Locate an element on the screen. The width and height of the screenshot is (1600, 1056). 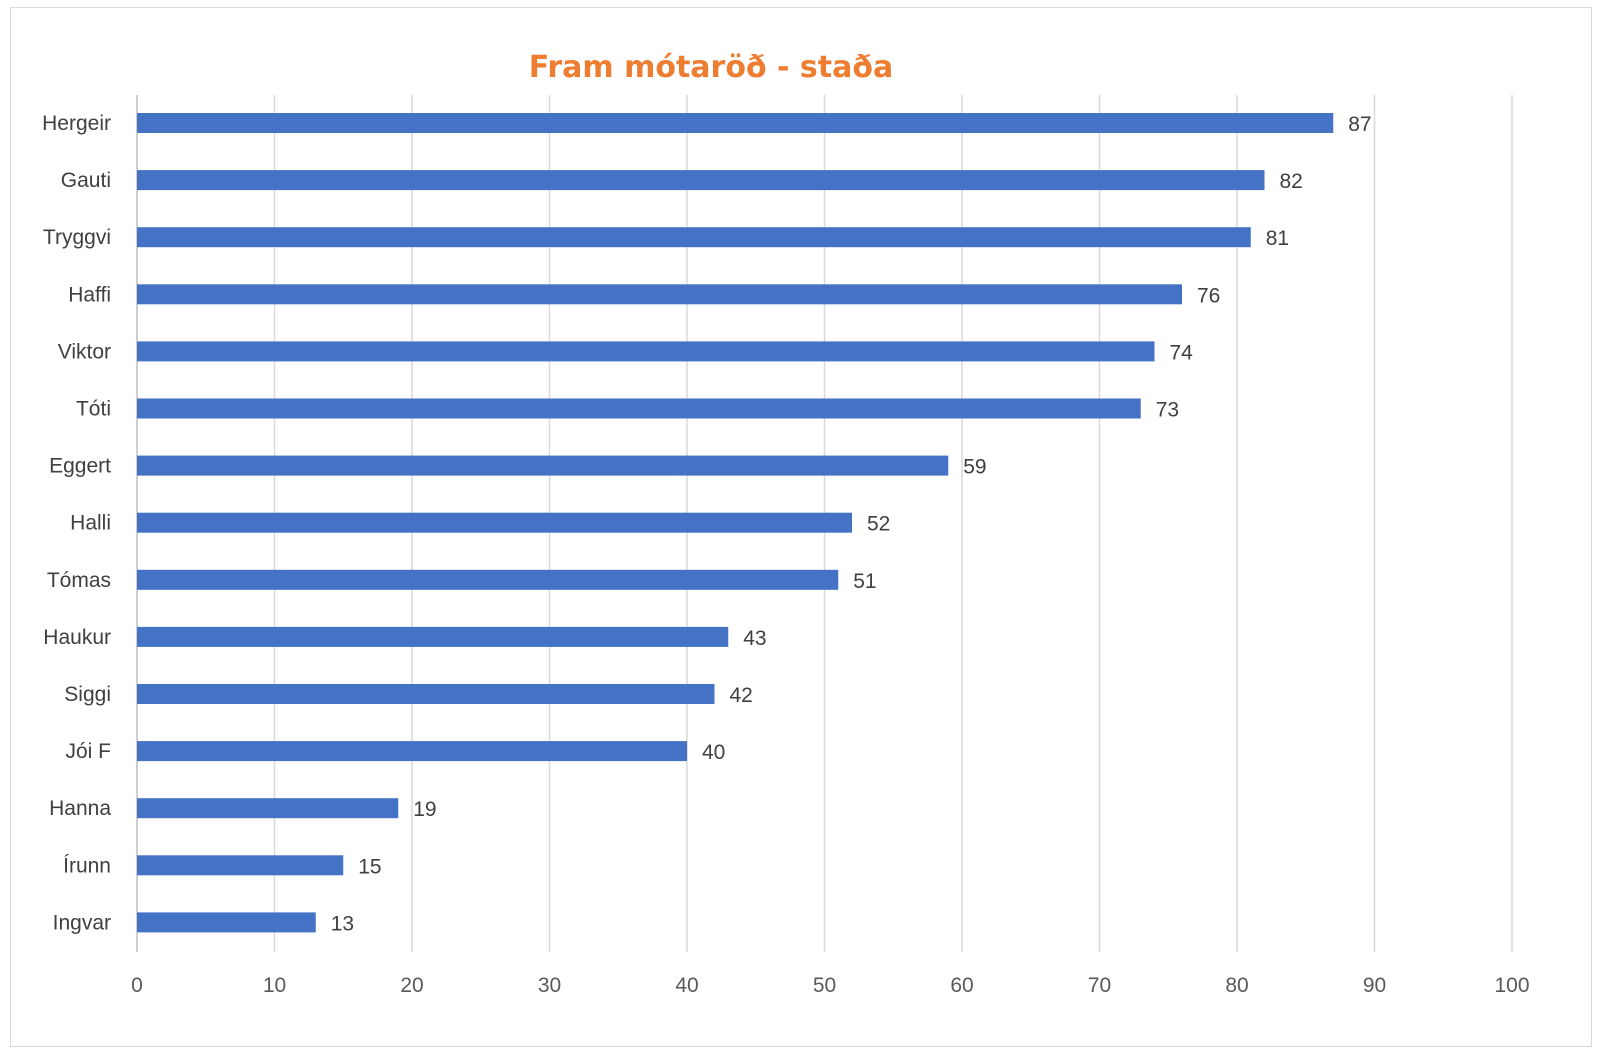
category-label: Halli is located at coordinates (90, 523).